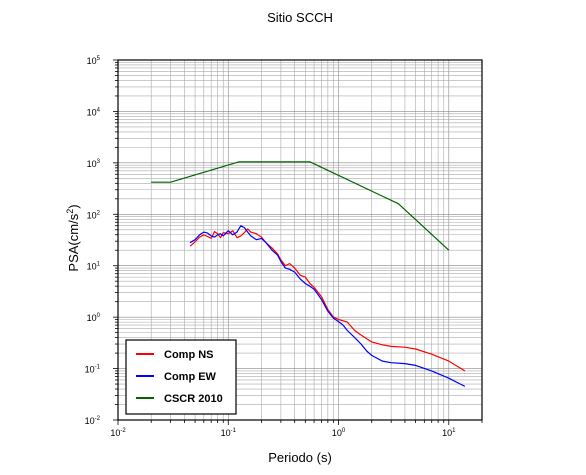 This screenshot has height=475, width=586. I want to click on chart-title: Sitio SCCH, so click(300, 17).